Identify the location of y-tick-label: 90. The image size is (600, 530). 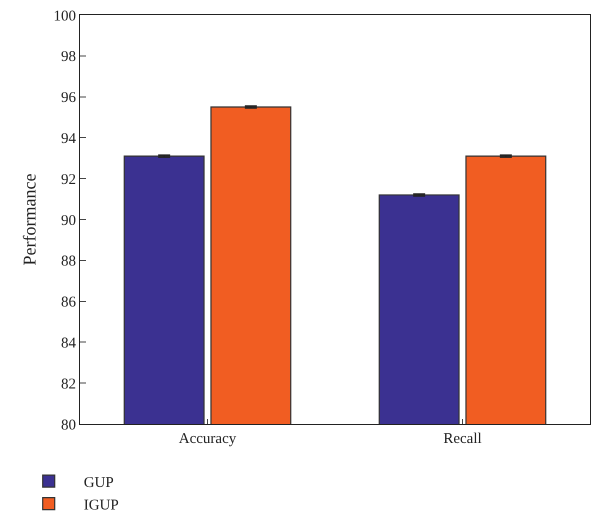
(68, 220).